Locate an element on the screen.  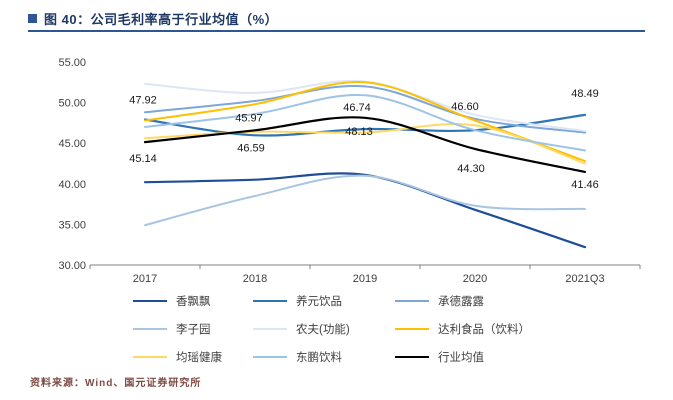
y-axis-label: 40.00 is located at coordinates (72, 185).